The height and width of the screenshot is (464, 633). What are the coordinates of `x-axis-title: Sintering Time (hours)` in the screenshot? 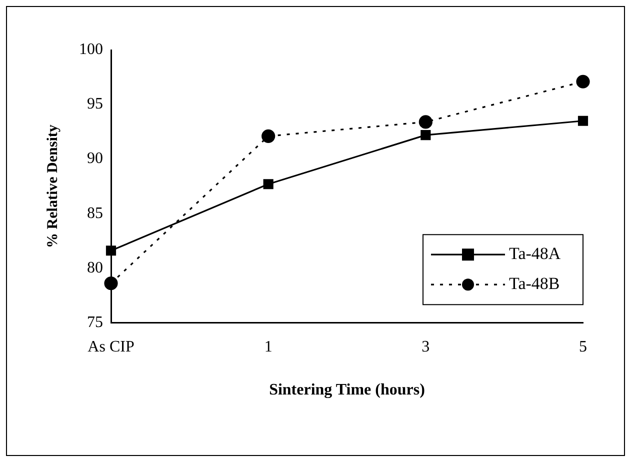 It's located at (347, 390).